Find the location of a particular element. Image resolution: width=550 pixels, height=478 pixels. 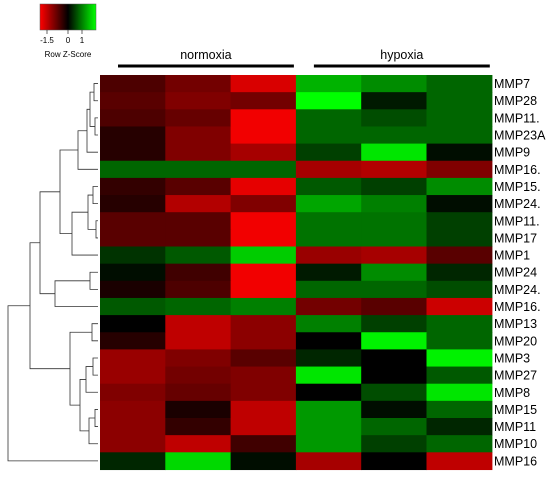

row-label: MMP23A is located at coordinates (520, 136).